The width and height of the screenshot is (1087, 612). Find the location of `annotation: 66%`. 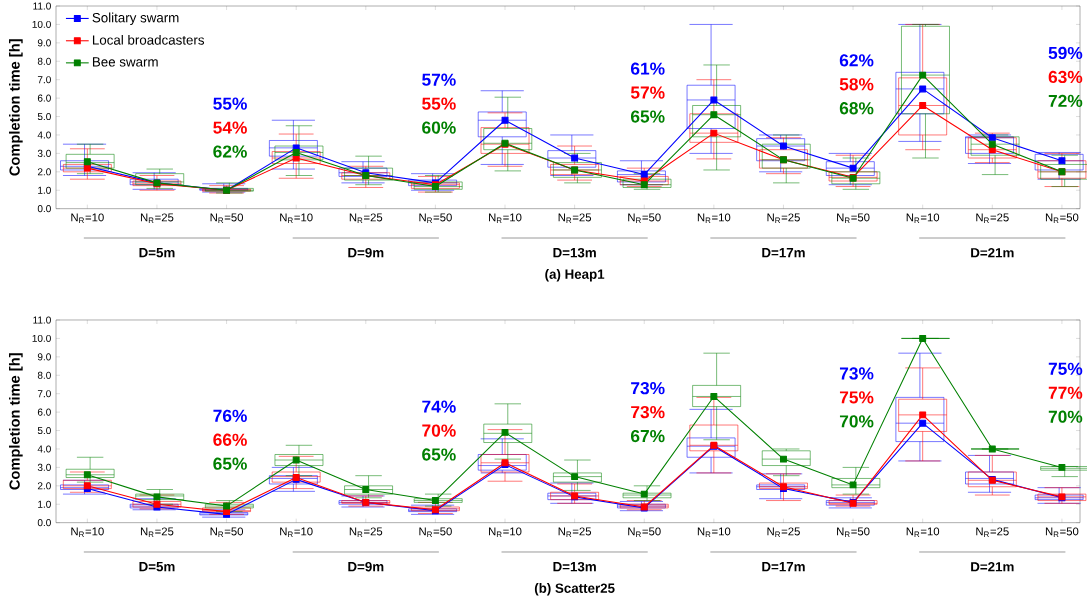

annotation: 66% is located at coordinates (230, 439).